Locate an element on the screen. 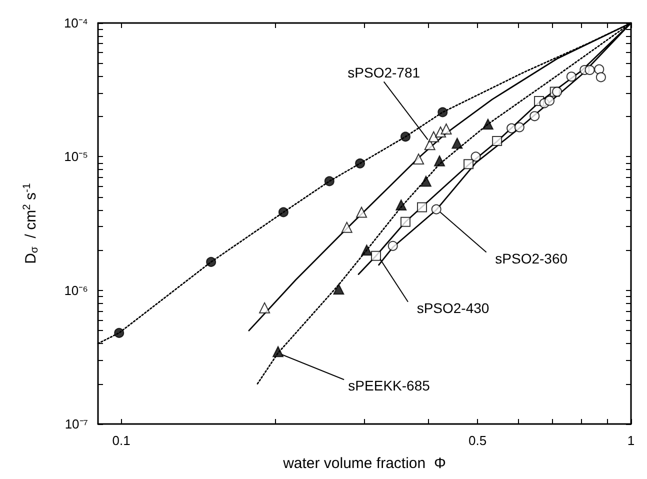  x-tick-label: 0.1 is located at coordinates (121, 440).